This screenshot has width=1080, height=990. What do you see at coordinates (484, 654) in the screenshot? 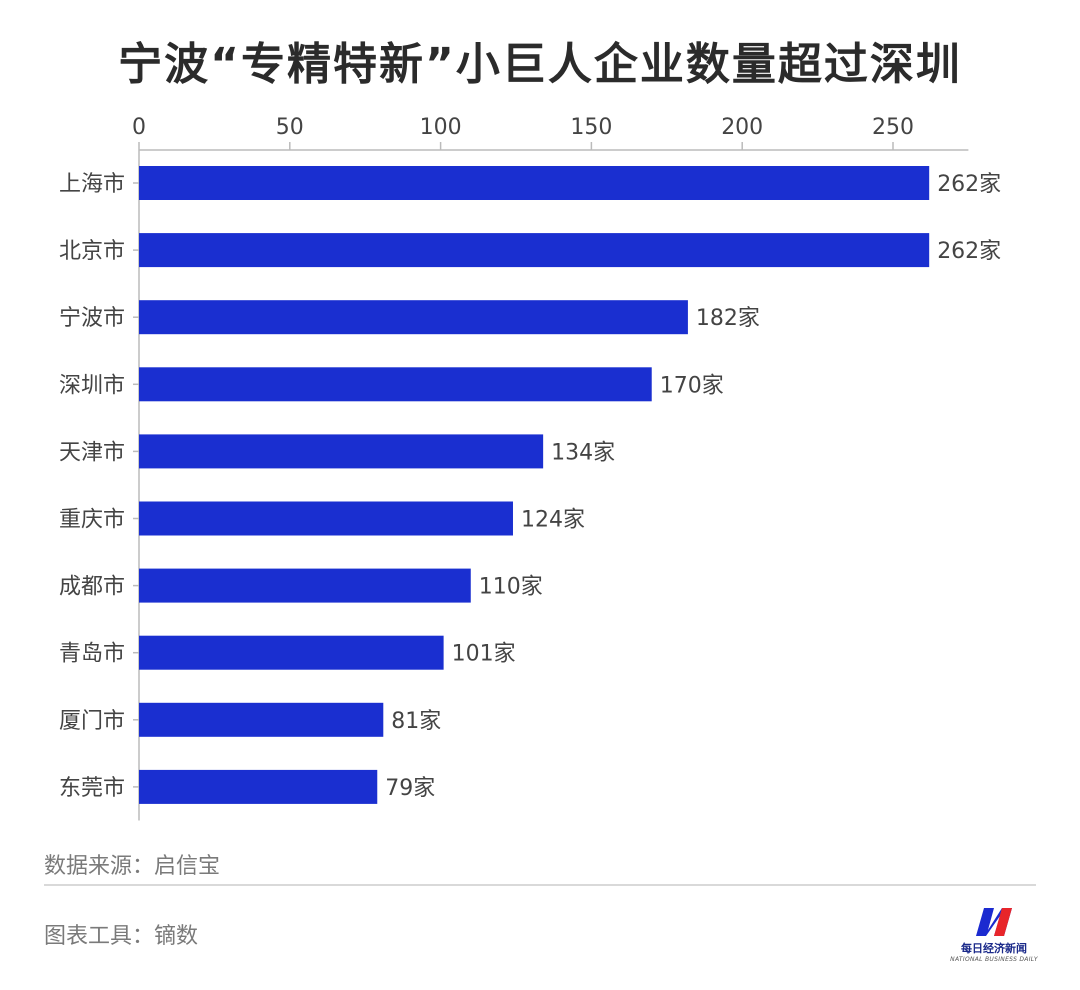
I see `value-label: 101家` at bounding box center [484, 654].